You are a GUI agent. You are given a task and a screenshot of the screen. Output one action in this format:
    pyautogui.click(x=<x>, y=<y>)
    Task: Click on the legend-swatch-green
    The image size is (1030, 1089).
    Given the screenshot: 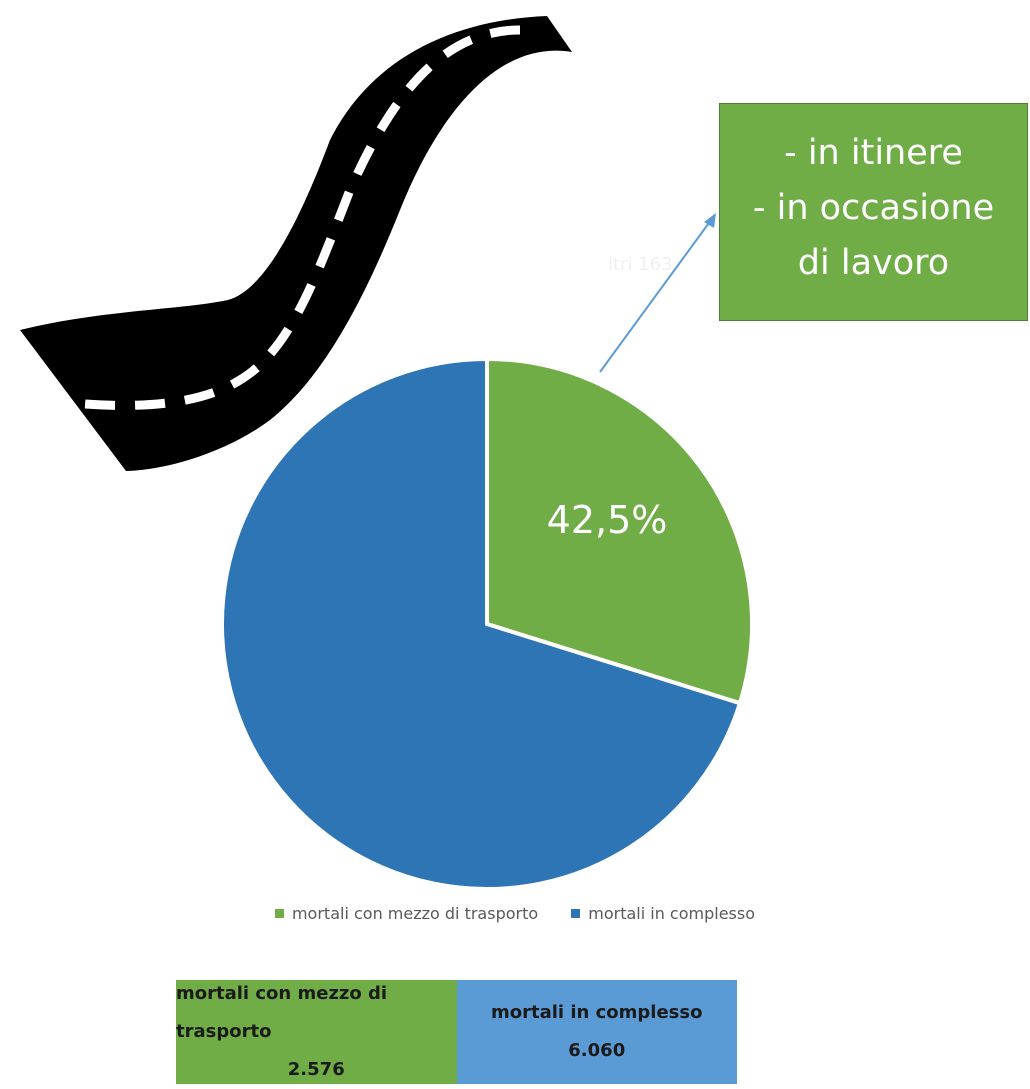 What is the action you would take?
    pyautogui.click(x=279, y=913)
    